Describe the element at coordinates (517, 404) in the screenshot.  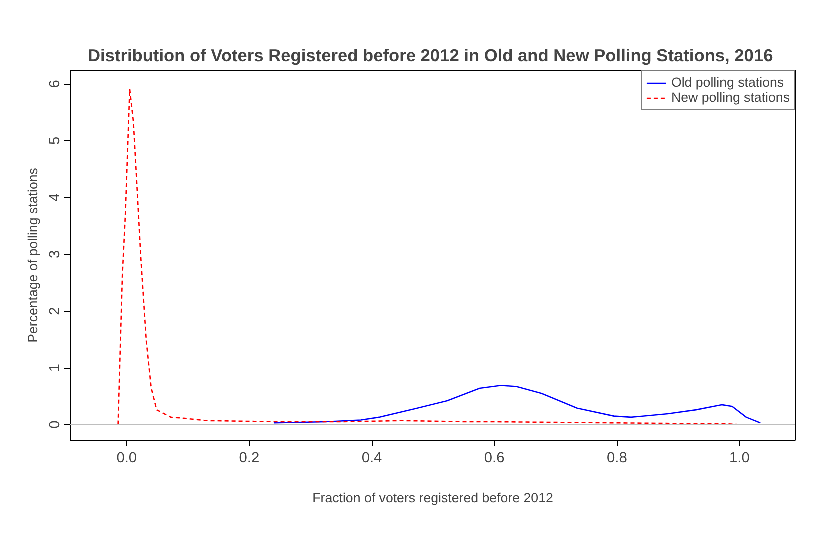
I see `line-series` at that location.